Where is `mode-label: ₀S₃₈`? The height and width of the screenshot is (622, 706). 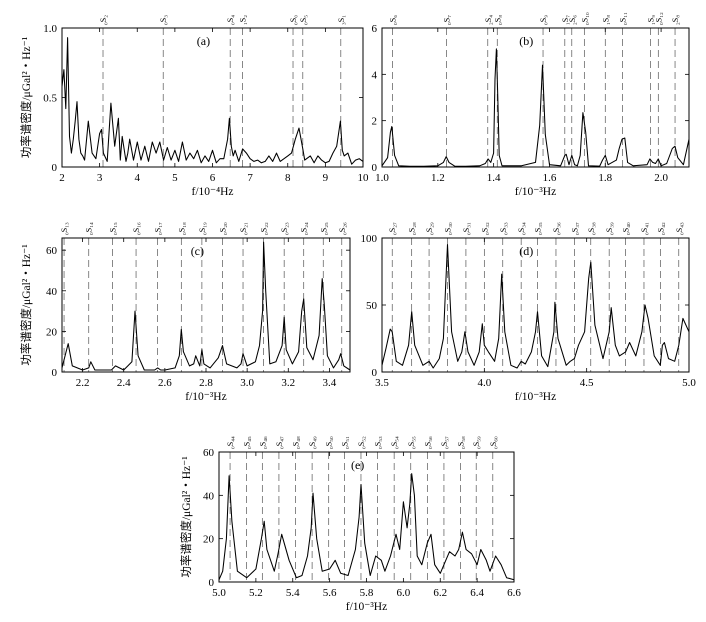 mode-label: ₀S₃₈ is located at coordinates (591, 228).